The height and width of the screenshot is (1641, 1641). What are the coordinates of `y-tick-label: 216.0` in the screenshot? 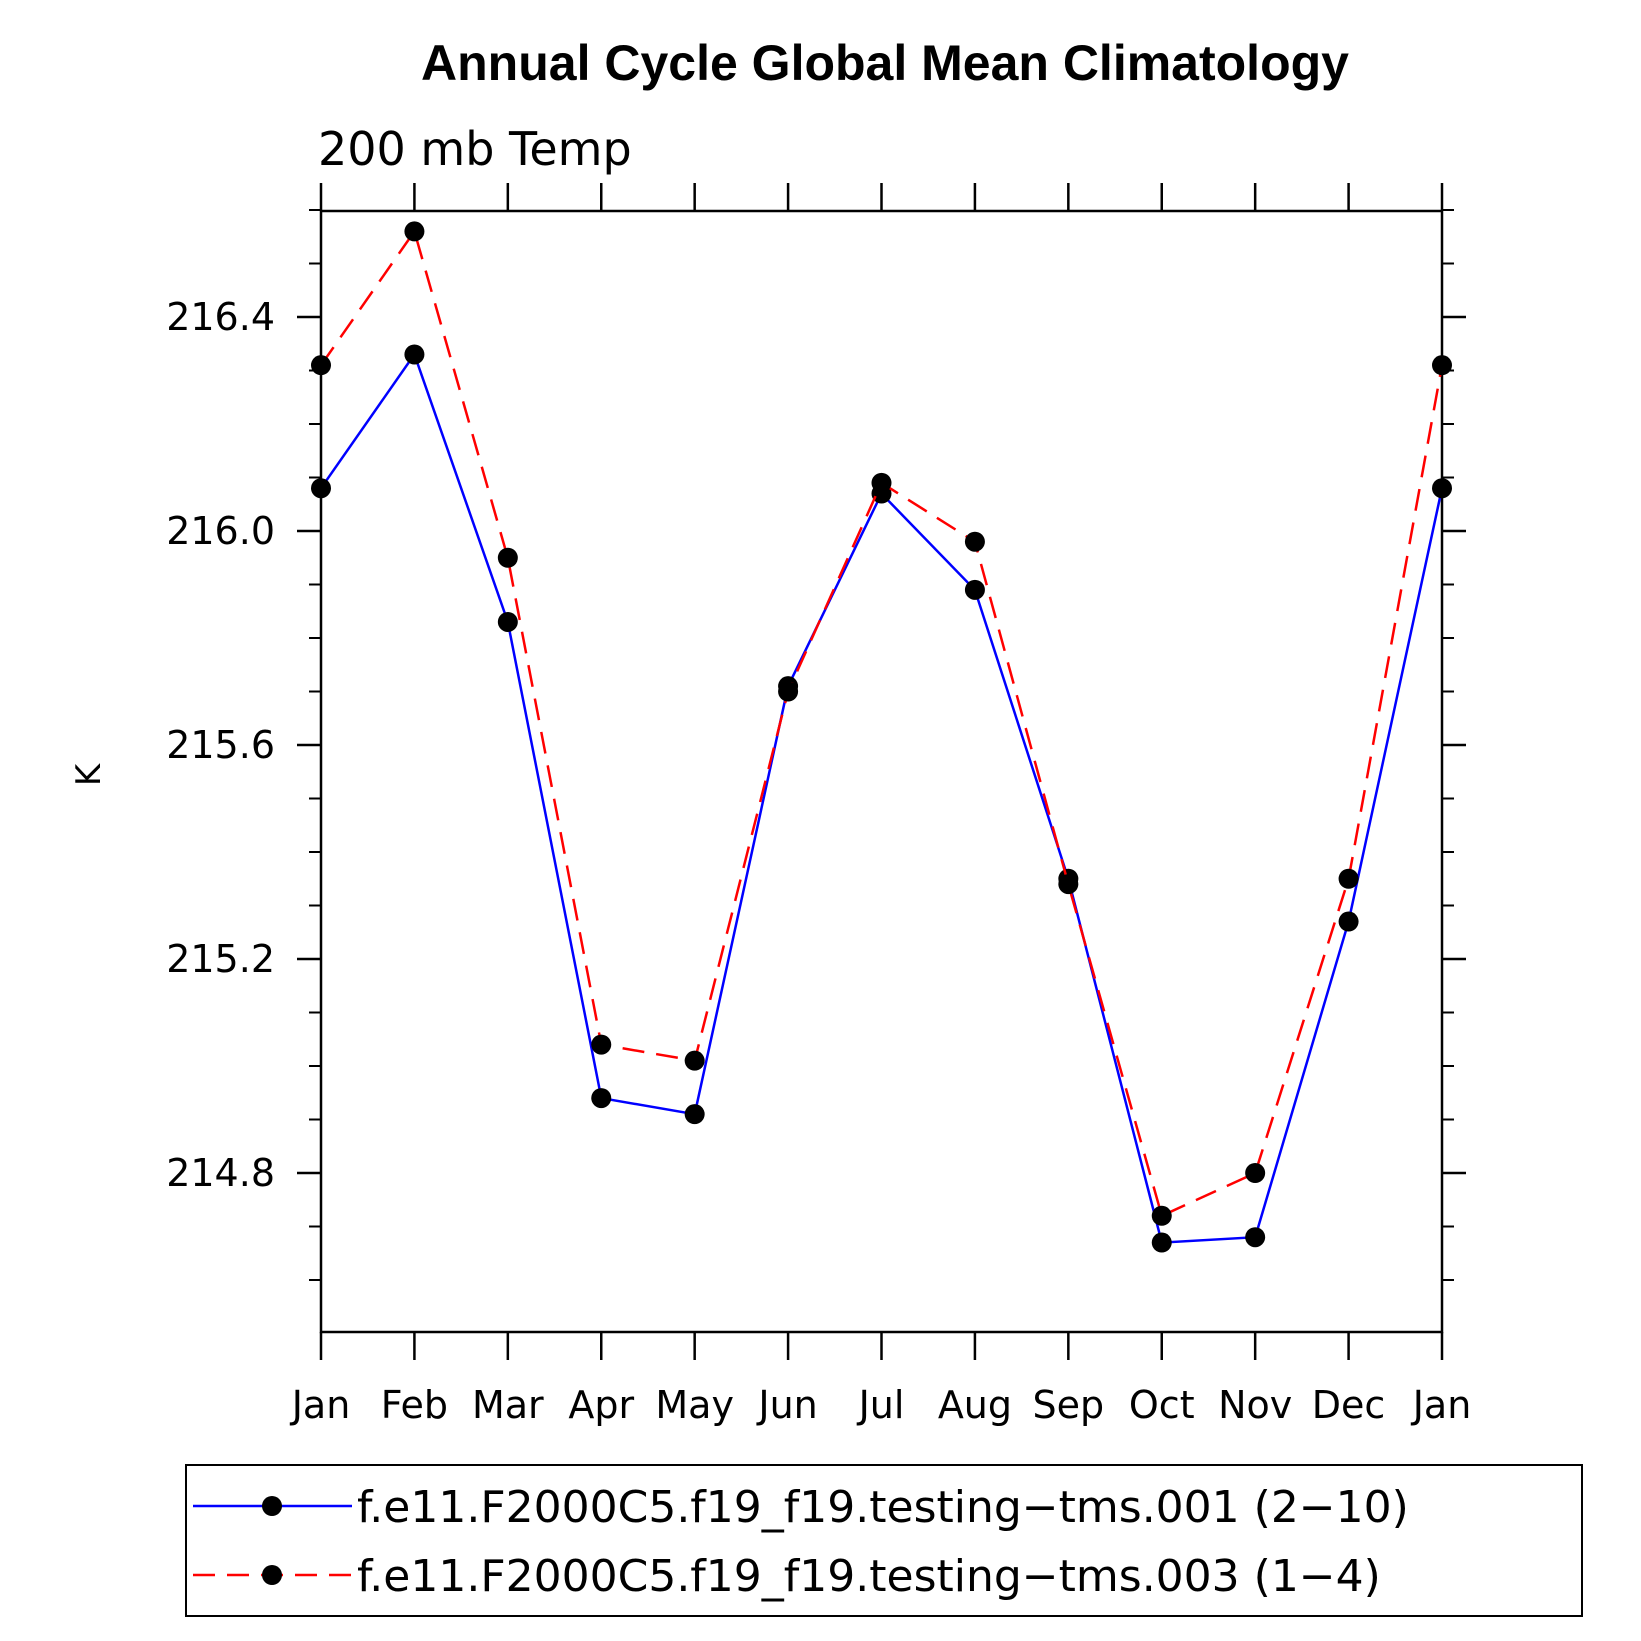 It's located at (220, 531).